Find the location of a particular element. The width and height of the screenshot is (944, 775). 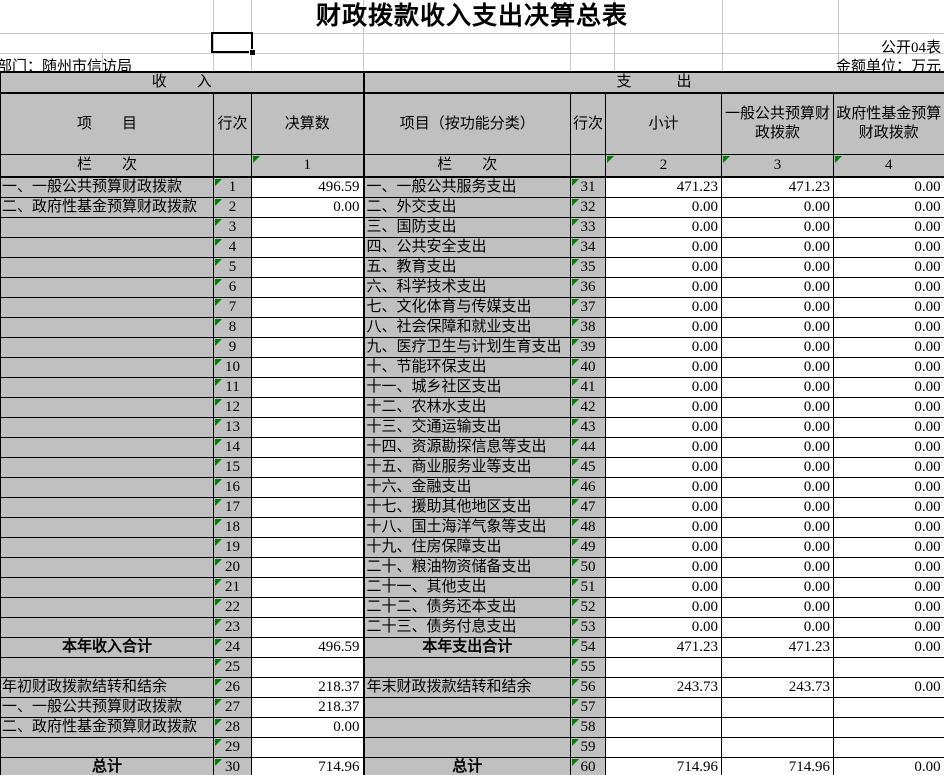

income-item-cell: 本年收入合计 is located at coordinates (107, 647).